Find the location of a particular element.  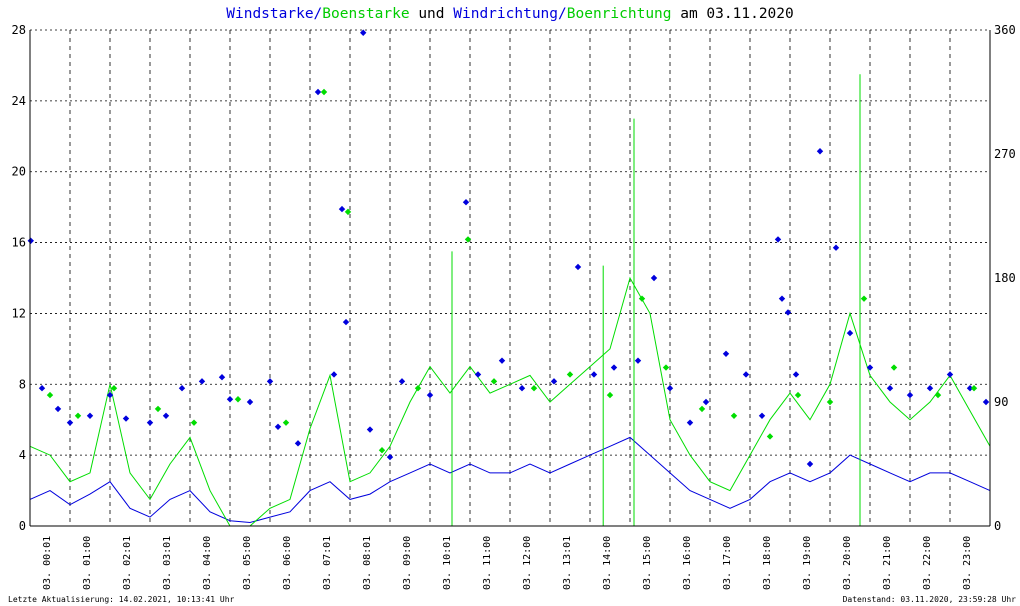

x-tick-label: 03. 01:00 is located at coordinates (87, 563).